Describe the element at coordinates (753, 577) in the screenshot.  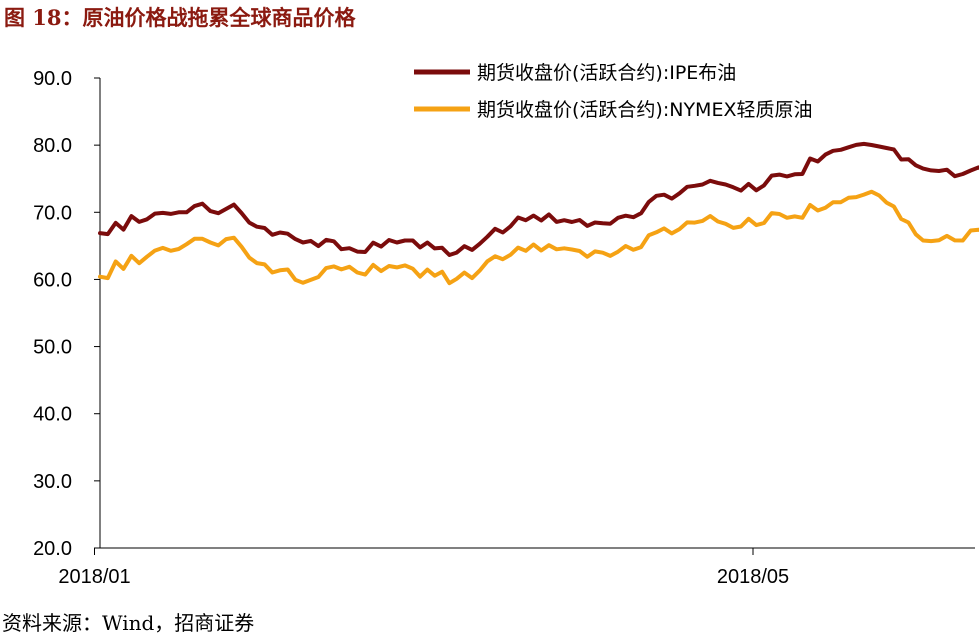
I see `x-tick-label: 2018/05` at that location.